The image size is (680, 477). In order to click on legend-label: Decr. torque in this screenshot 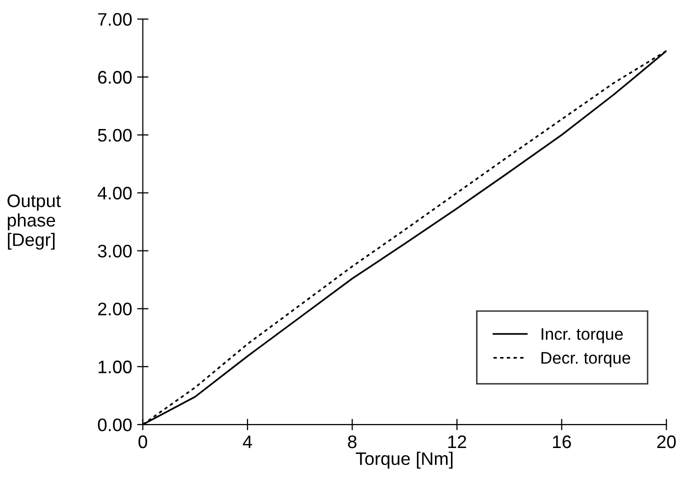, I will do `click(586, 360)`.